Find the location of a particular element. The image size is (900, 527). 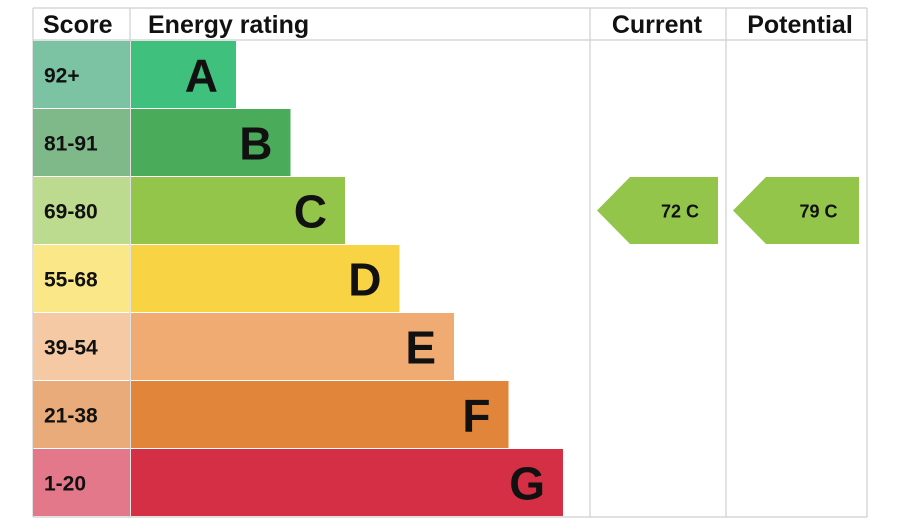

band-letter-c: C is located at coordinates (310, 212).